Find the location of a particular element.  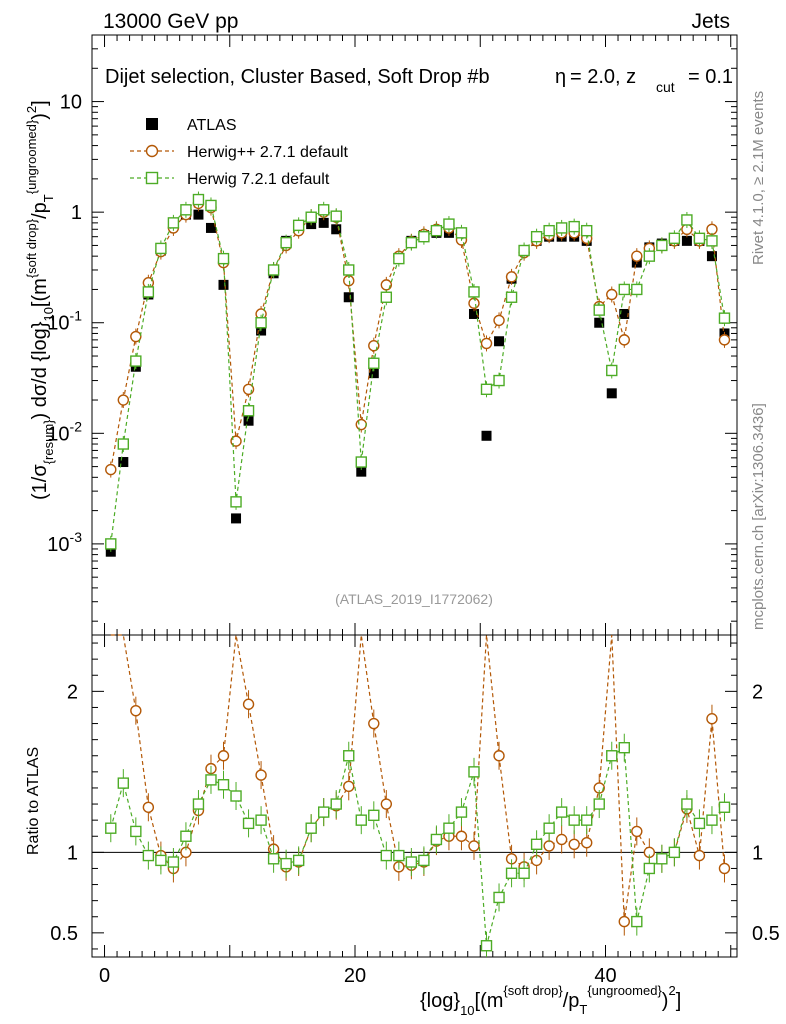

x-axis-label: {log}10[(m{soft drop}/pT{ungroomed})2] is located at coordinates (550, 1000).